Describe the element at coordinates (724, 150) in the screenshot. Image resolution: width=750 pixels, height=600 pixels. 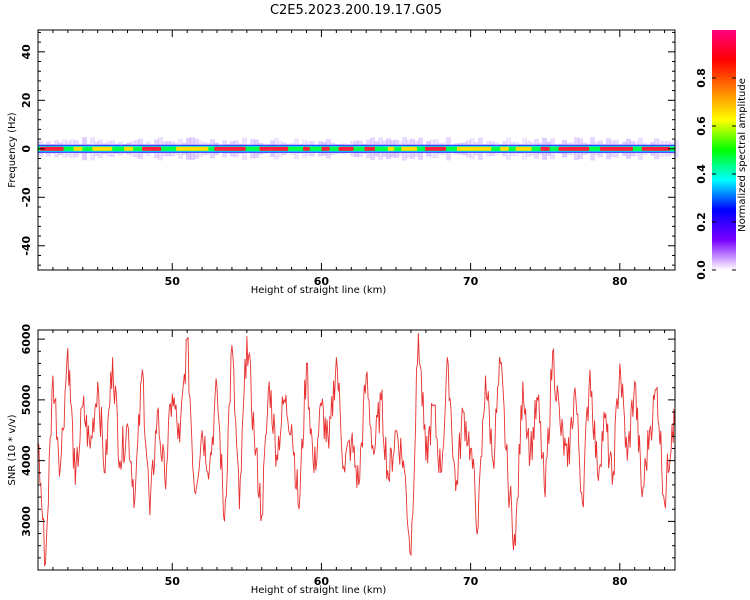
I see `colorbar` at that location.